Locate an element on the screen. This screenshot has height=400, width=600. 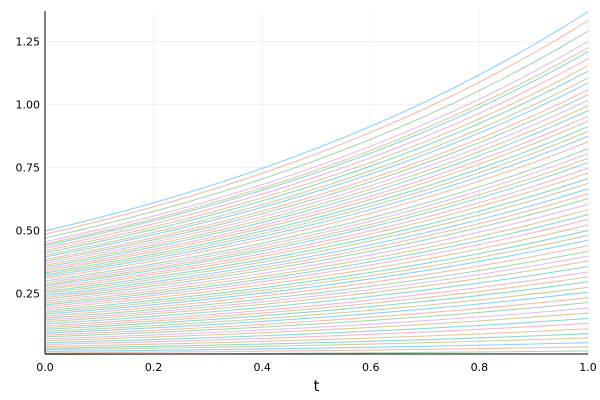
y-tick-label: 0.25 is located at coordinates (28, 293).